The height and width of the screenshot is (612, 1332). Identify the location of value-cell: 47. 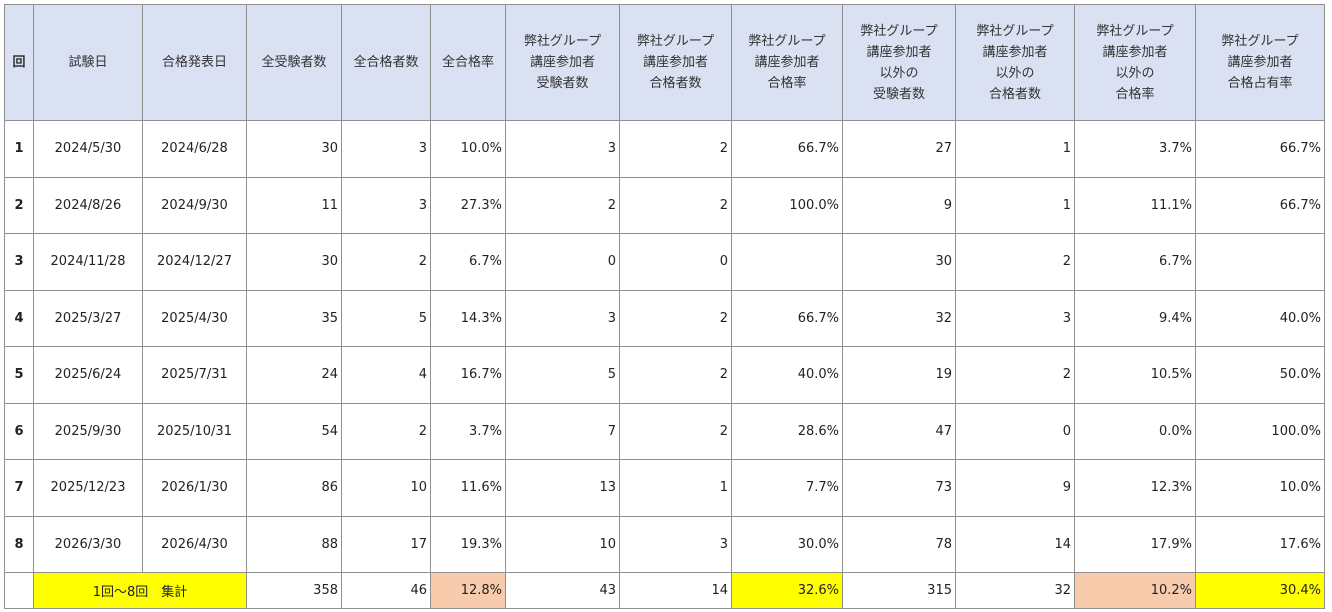
(899, 431).